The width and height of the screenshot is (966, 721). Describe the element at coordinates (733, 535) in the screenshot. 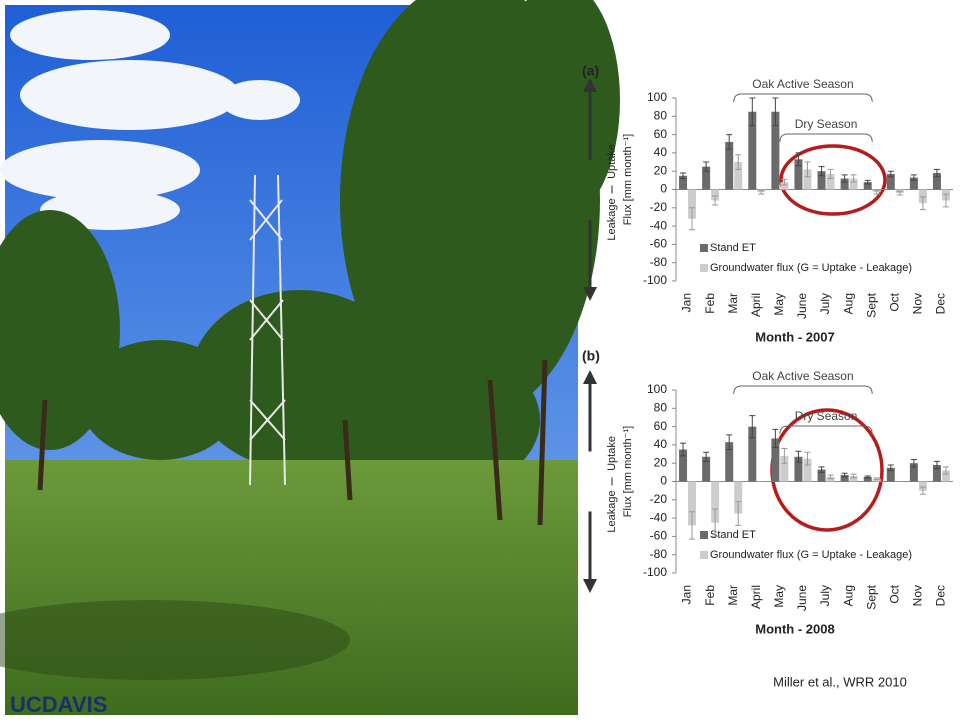

I see `legend-label: Stand ET` at that location.